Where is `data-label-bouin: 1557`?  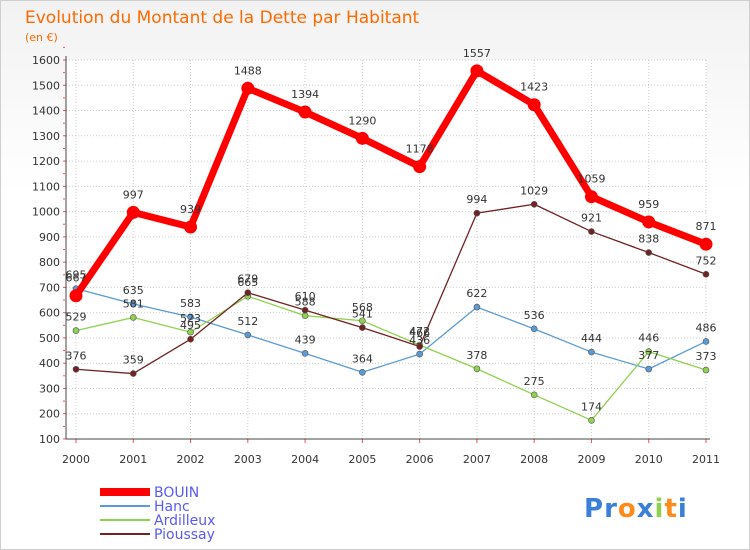
data-label-bouin: 1557 is located at coordinates (477, 53).